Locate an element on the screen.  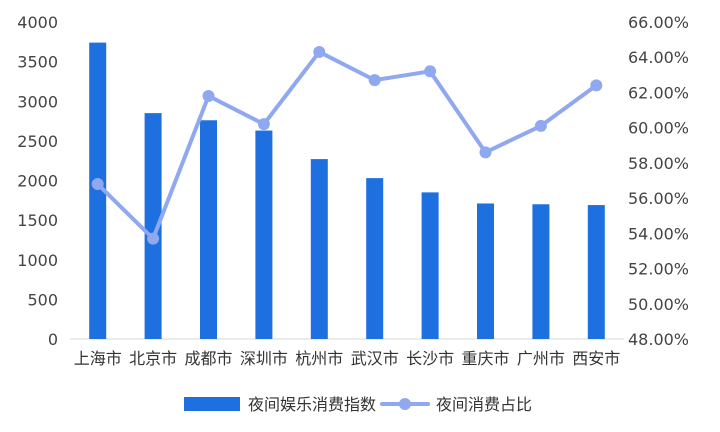
y-right-tick-label: 66.00% is located at coordinates (658, 22).